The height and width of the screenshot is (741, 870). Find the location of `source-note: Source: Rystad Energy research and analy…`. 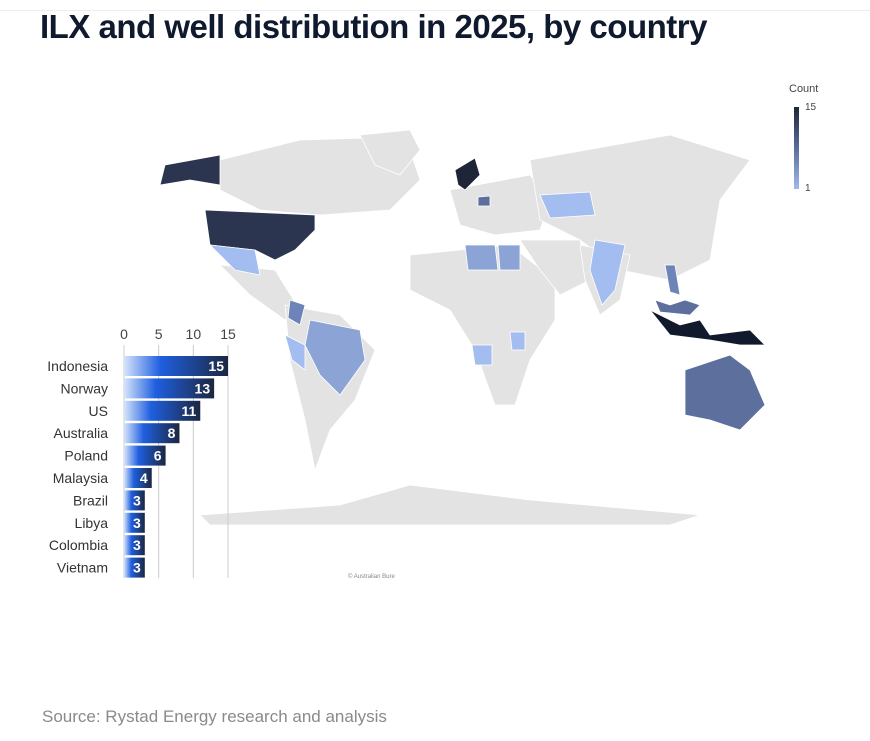

source-note: Source: Rystad Energy research and analy… is located at coordinates (214, 716).